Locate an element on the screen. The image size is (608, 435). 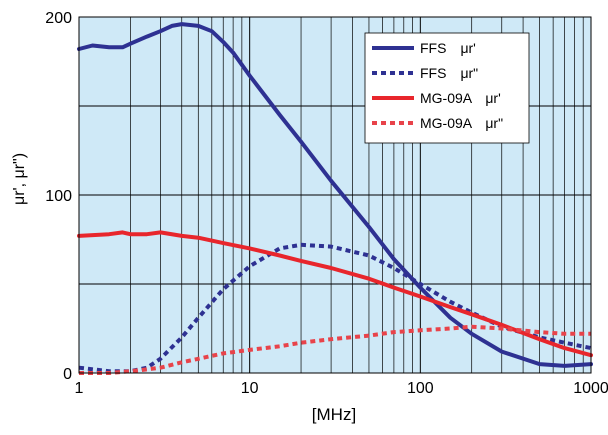
x-tick-label: 100 is located at coordinates (420, 388).